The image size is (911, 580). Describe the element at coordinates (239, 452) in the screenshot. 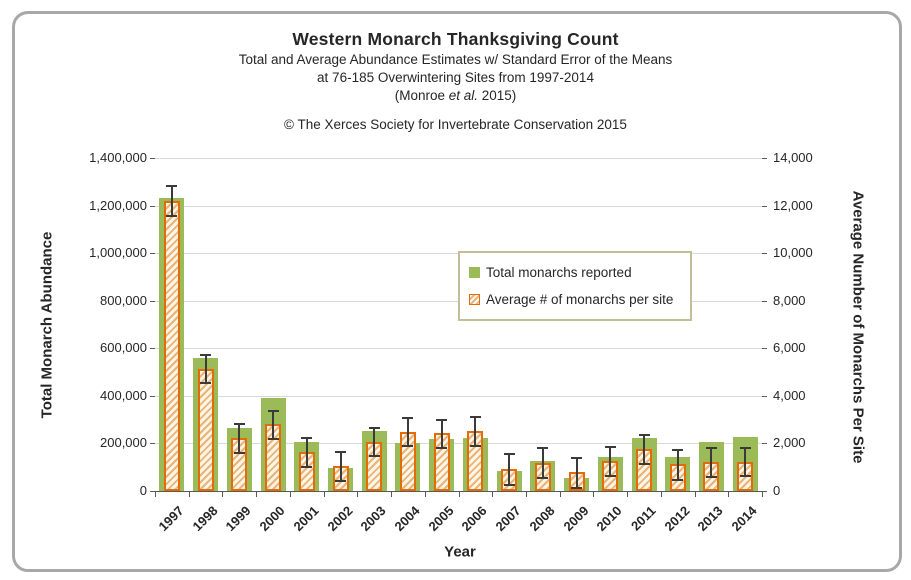

I see `error-bar-cap-bottom-1999` at that location.